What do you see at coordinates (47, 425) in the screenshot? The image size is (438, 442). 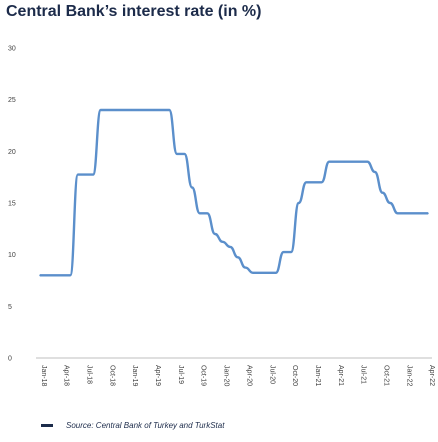 I see `source-marker` at bounding box center [47, 425].